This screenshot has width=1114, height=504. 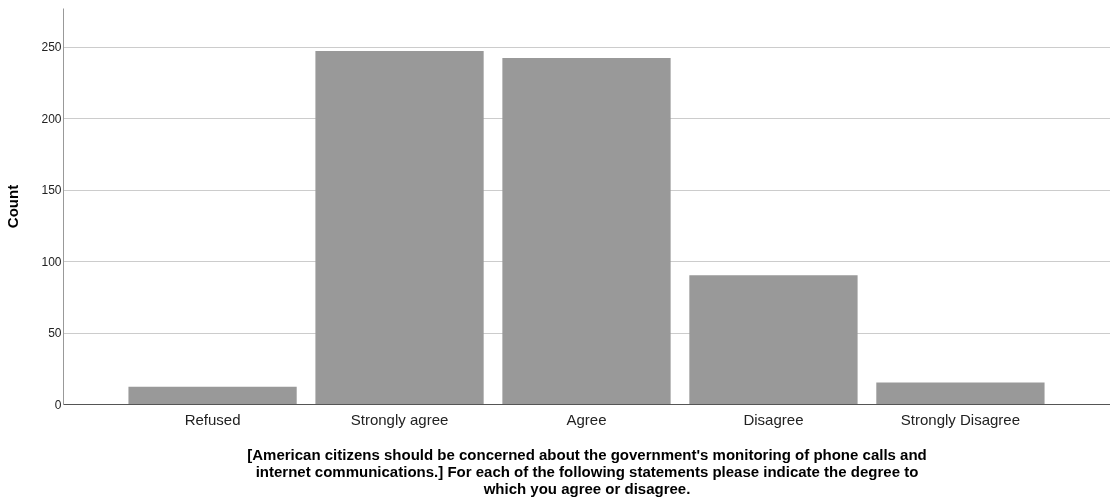 What do you see at coordinates (960, 419) in the screenshot?
I see `x-tick-label: Strongly Disagree` at bounding box center [960, 419].